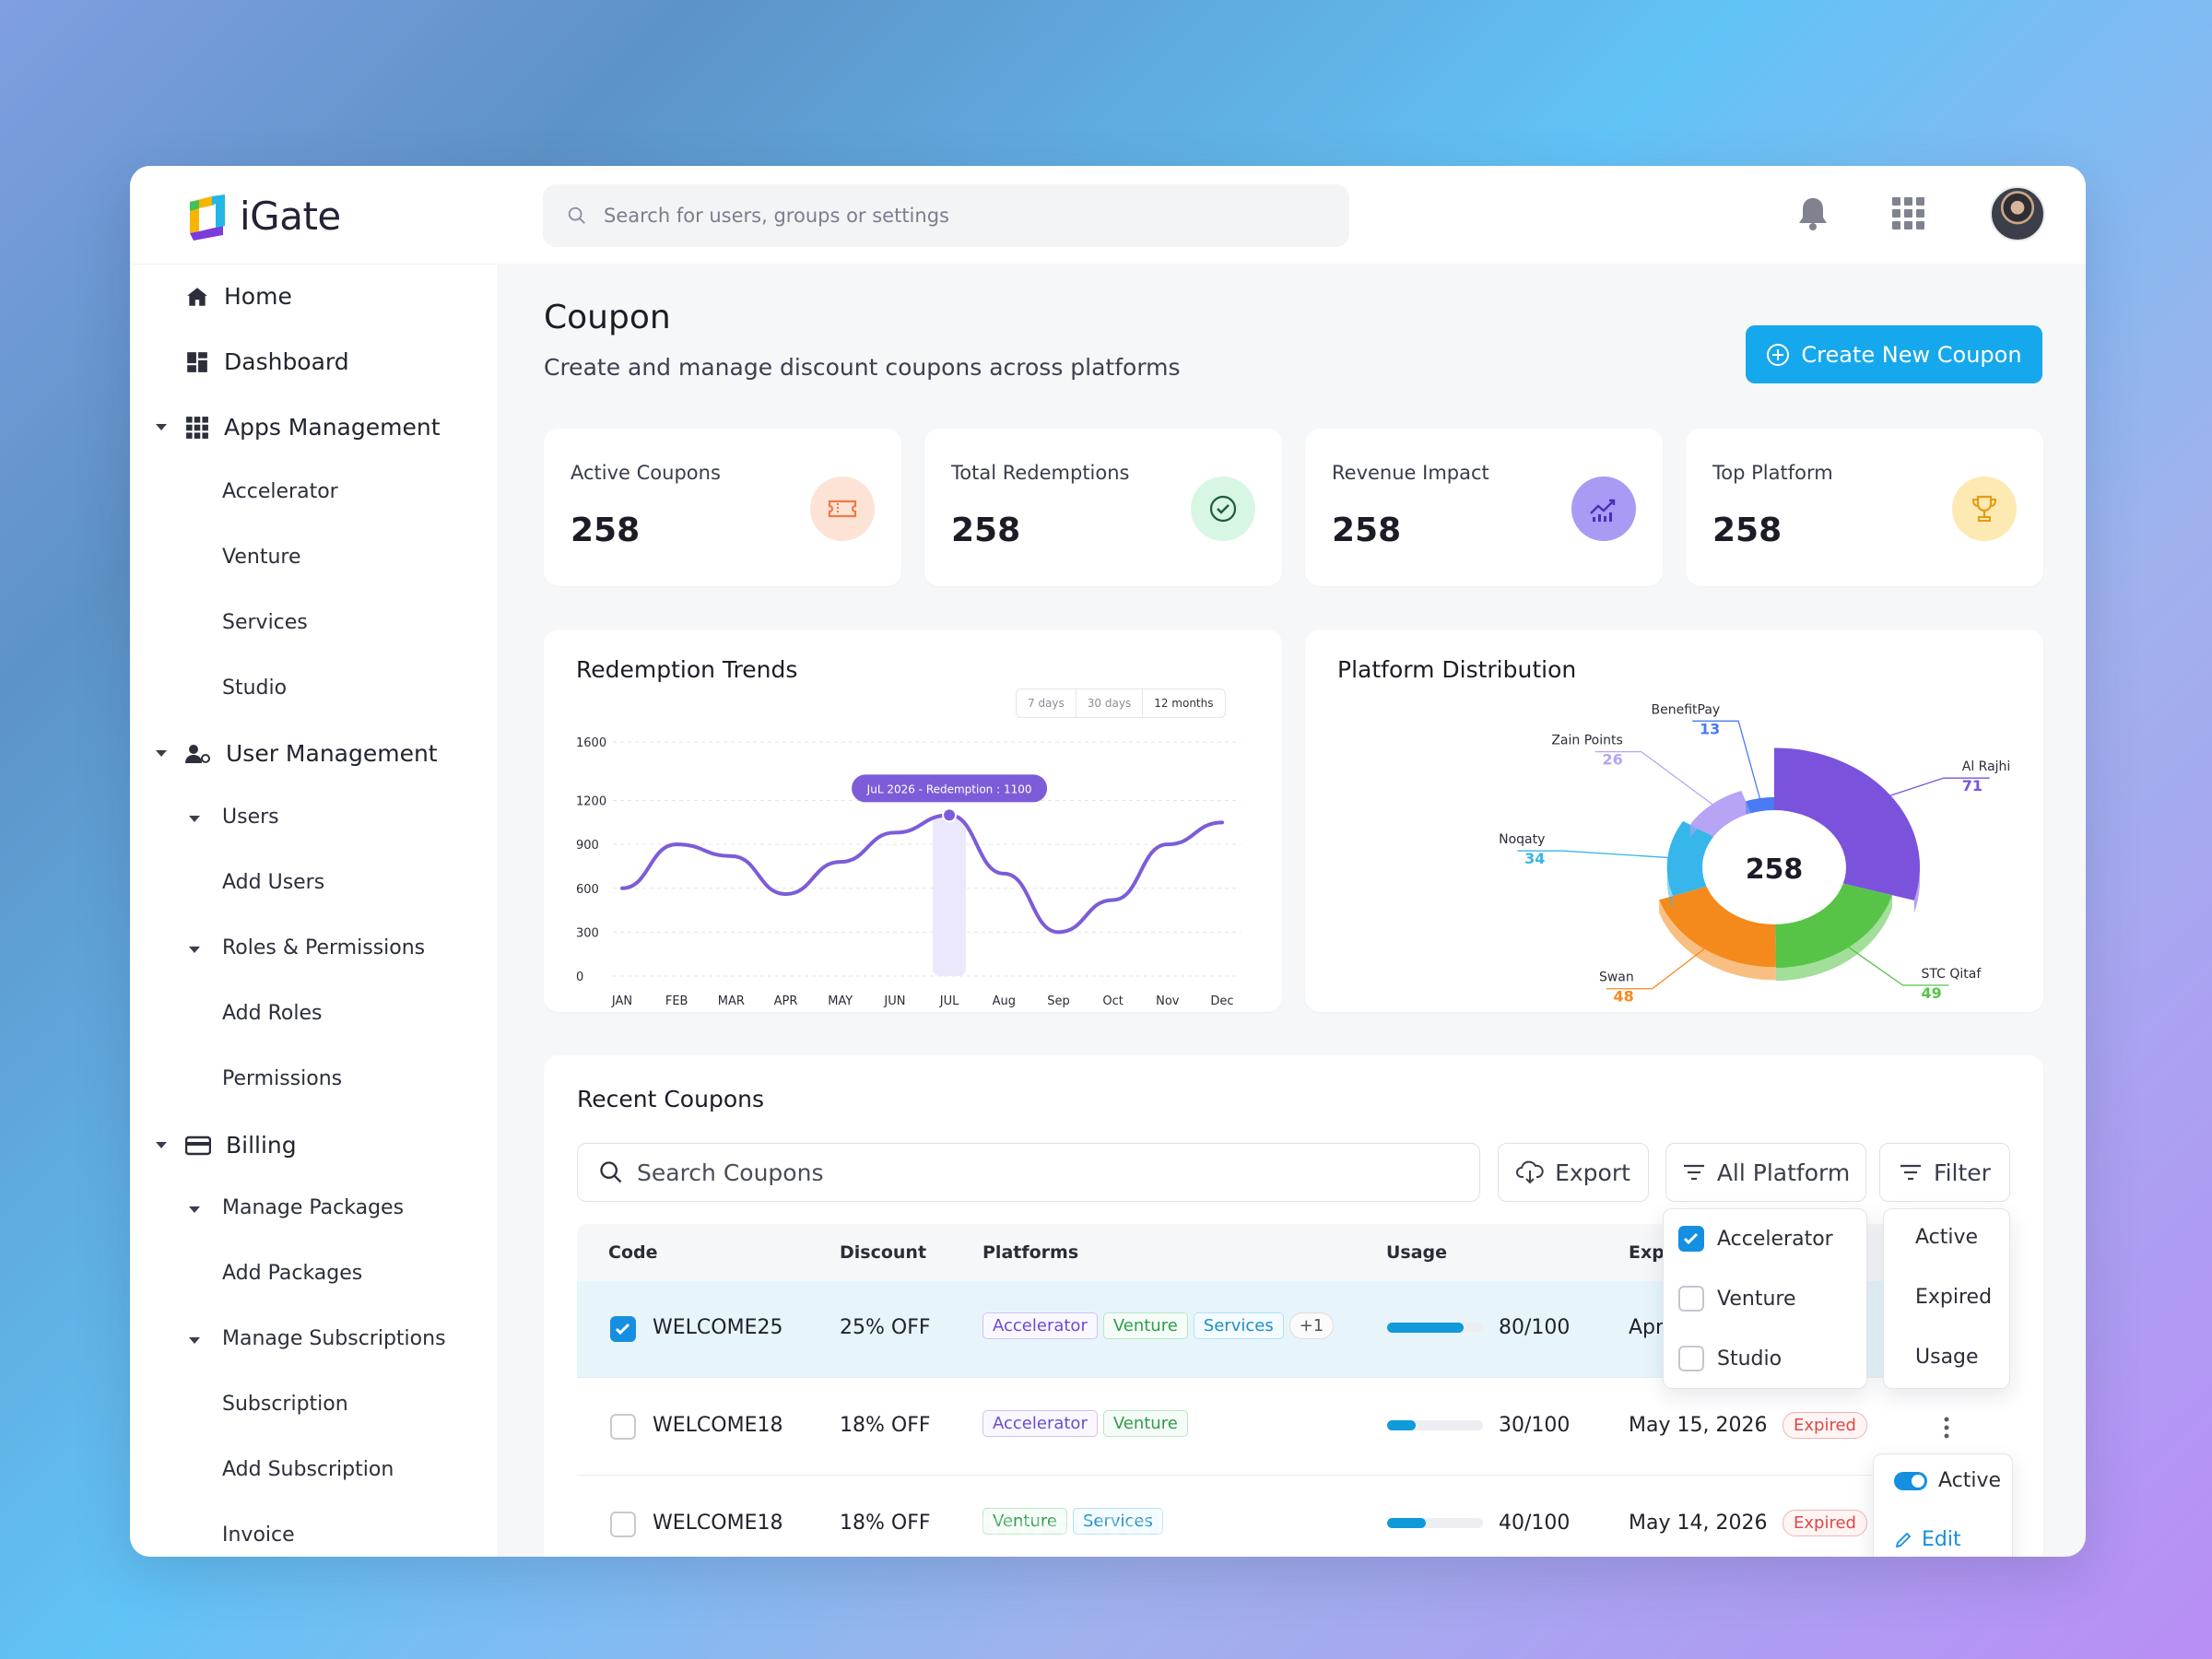  I want to click on sidebar-item-accelerator: Accelerator, so click(280, 491).